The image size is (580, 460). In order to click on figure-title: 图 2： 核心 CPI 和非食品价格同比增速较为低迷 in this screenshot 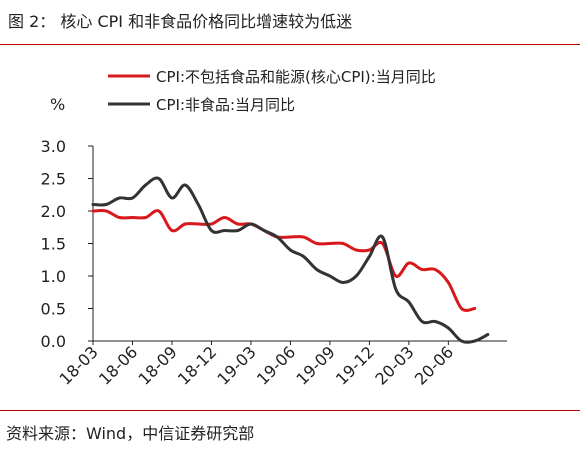, I will do `click(180, 21)`.